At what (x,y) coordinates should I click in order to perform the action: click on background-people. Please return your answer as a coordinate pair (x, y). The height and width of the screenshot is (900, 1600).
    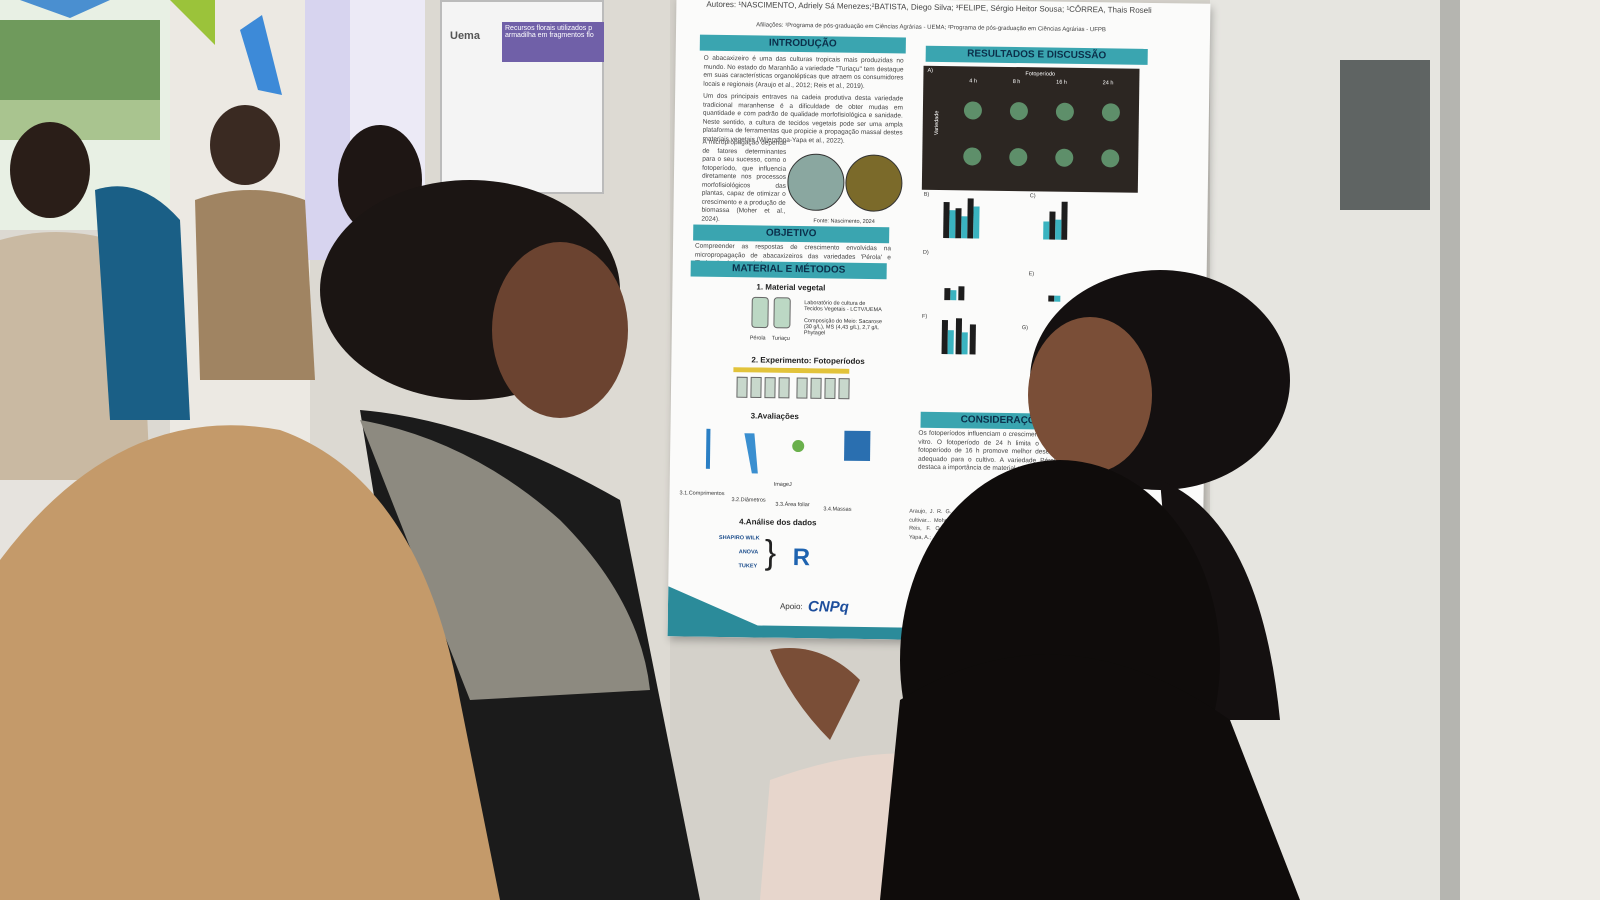
    Looking at the image, I should click on (211, 292).